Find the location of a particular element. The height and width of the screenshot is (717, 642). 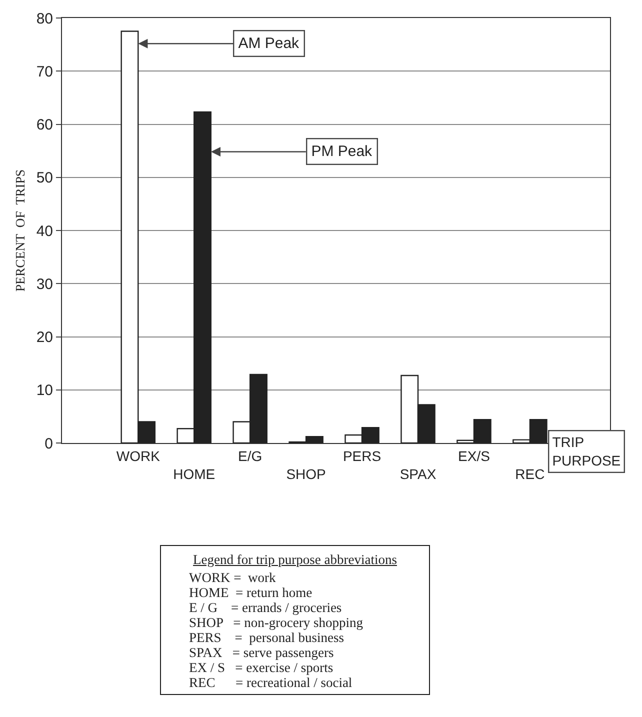

text: AM Peak is located at coordinates (269, 43).